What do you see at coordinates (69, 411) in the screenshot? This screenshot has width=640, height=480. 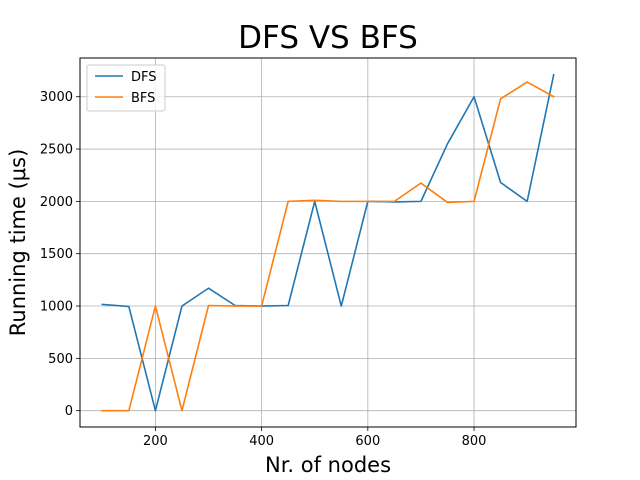 I see `y-tick-label: 0` at bounding box center [69, 411].